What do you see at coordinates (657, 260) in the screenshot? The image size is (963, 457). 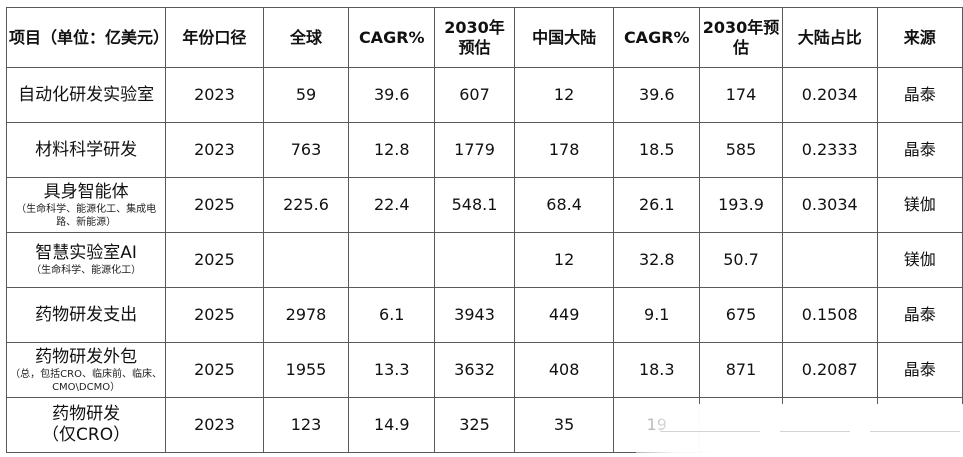 I see `cagr-china-cell: 32.8` at bounding box center [657, 260].